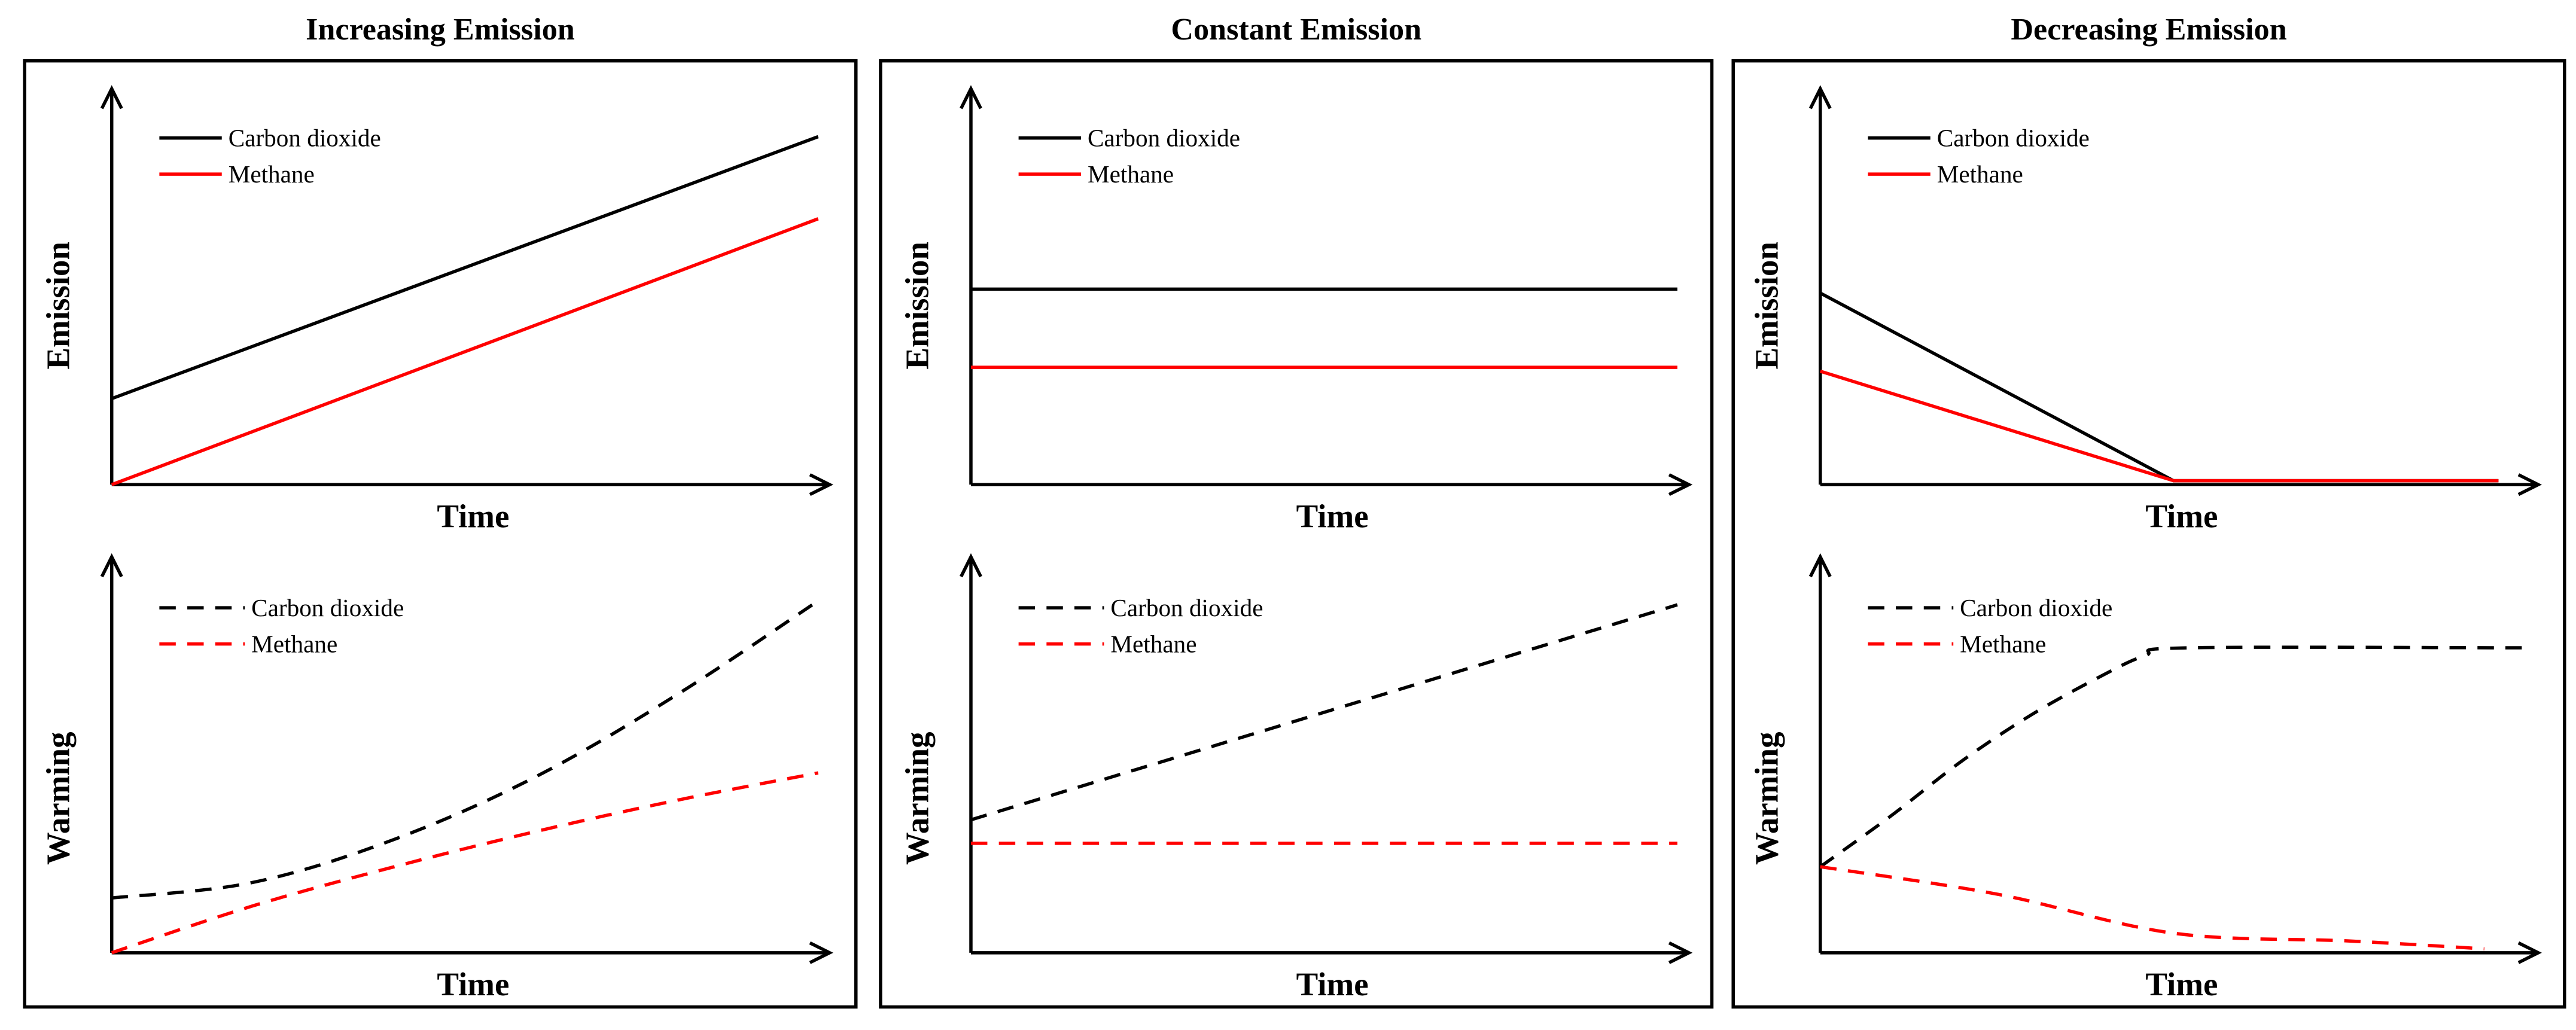 This screenshot has height=1030, width=2576. What do you see at coordinates (2148, 30) in the screenshot?
I see `panel-title: Decreasing Emission` at bounding box center [2148, 30].